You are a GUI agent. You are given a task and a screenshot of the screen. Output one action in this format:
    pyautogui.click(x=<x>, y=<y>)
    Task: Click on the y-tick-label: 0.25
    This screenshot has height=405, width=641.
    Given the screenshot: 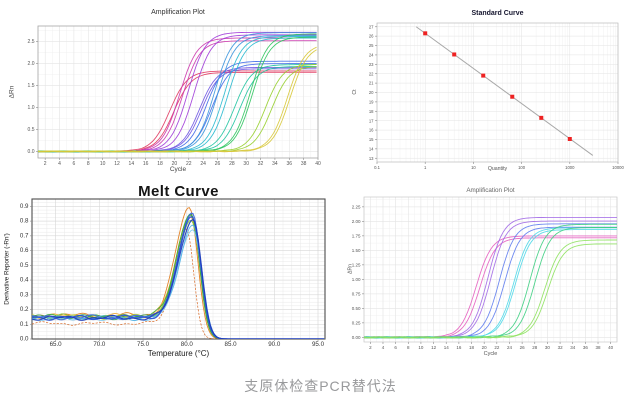 What is the action you would take?
    pyautogui.click(x=356, y=322)
    